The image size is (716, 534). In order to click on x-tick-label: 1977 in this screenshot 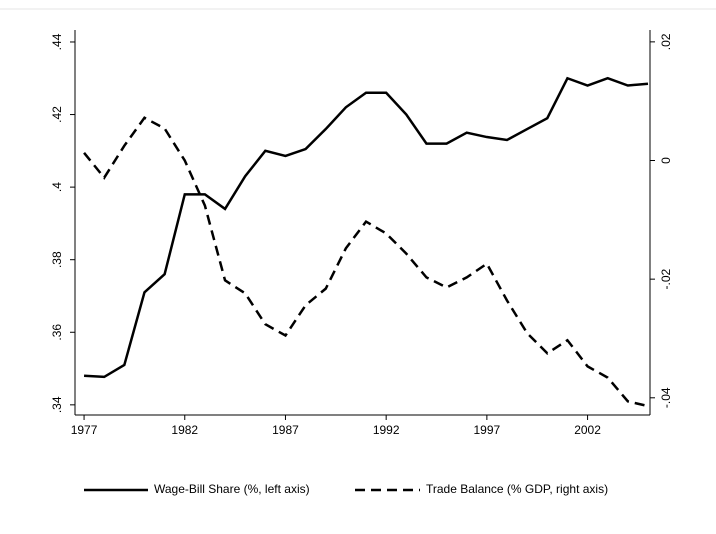, I will do `click(84, 430)`.